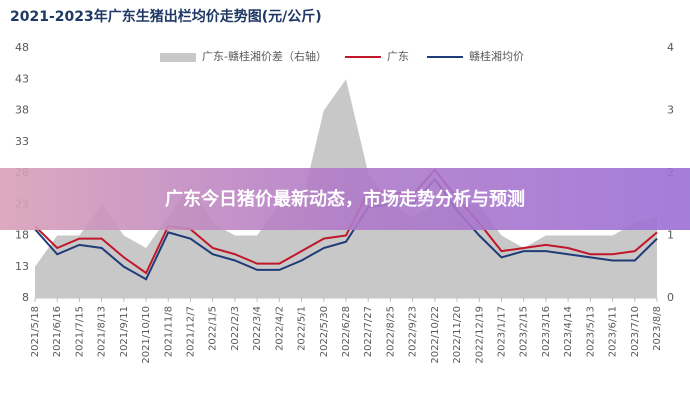  Describe the element at coordinates (22, 78) in the screenshot. I see `y-tick-label: 43` at that location.